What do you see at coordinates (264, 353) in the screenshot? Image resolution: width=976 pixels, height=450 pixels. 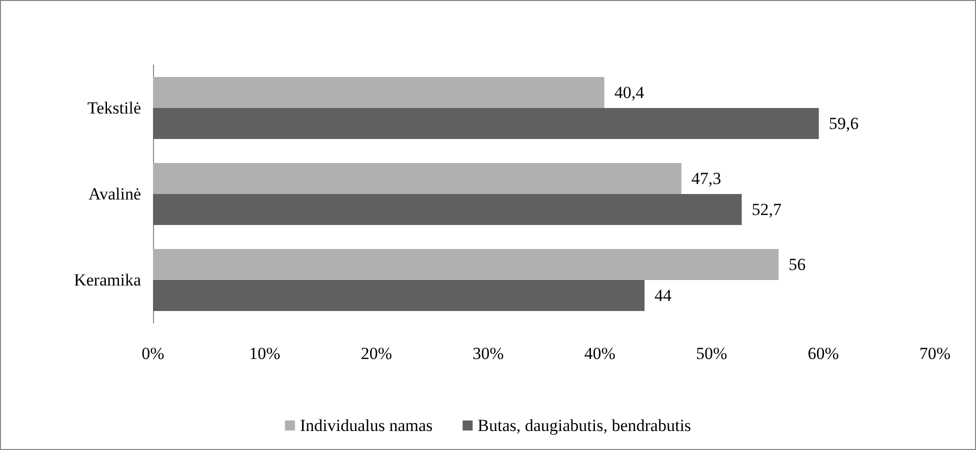 I see `x-tick-label: 10%` at bounding box center [264, 353].